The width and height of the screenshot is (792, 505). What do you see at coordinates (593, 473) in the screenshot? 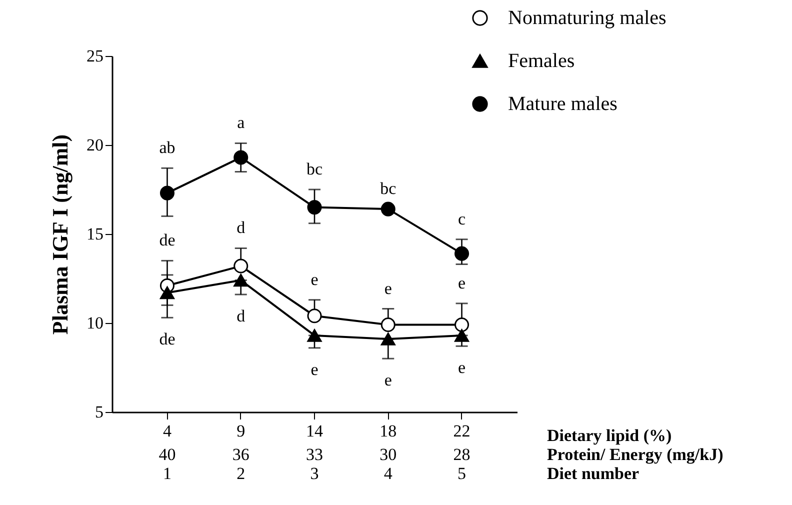
I see `text: Diet number` at bounding box center [593, 473].